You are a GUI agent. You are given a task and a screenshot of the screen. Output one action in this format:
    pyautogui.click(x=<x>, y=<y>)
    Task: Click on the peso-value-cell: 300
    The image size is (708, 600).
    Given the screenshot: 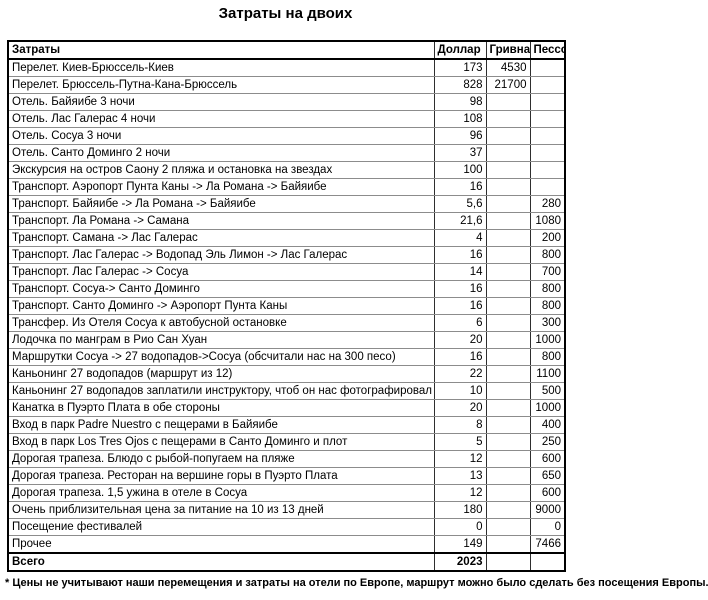 What is the action you would take?
    pyautogui.click(x=547, y=323)
    